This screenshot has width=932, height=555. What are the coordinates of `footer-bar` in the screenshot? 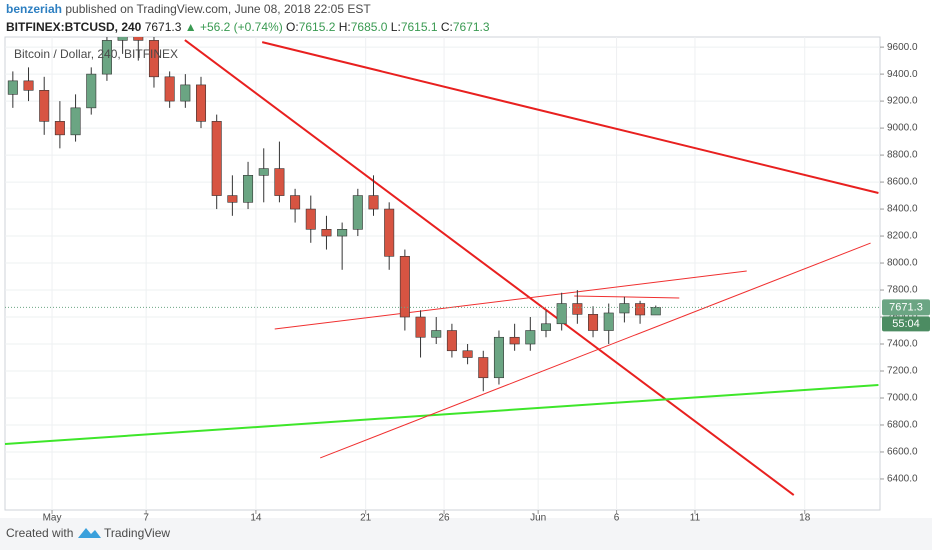 It's located at (466, 534).